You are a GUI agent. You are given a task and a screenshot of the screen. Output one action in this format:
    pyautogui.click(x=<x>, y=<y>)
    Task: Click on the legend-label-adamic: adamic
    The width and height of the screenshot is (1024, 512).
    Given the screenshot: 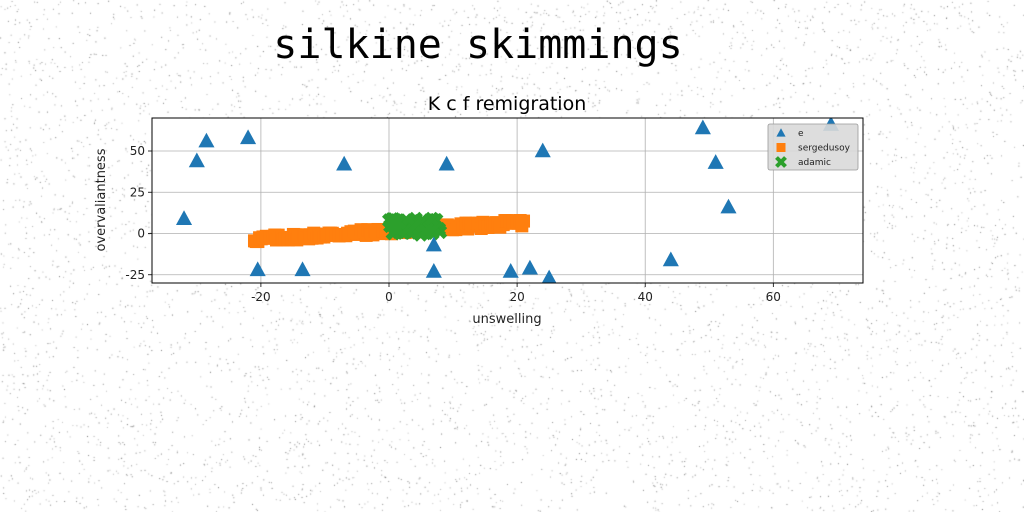 What is the action you would take?
    pyautogui.click(x=814, y=163)
    